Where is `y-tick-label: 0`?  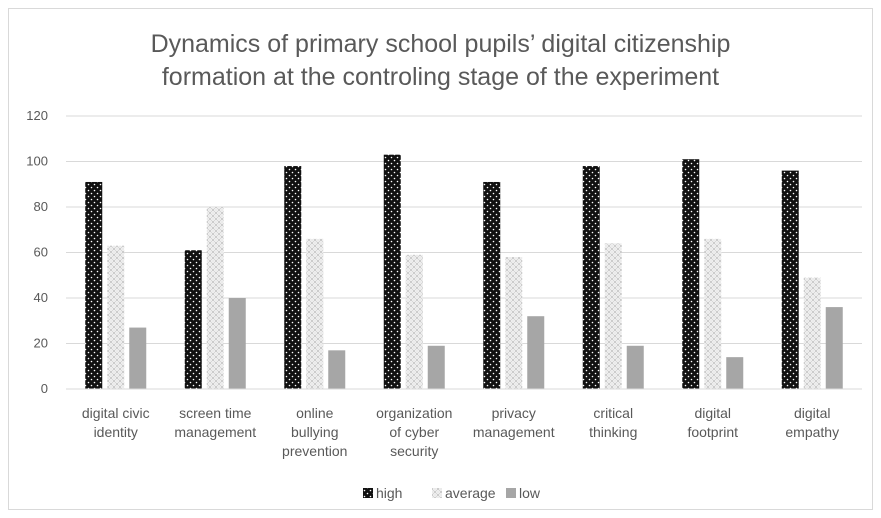
y-tick-label: 0 is located at coordinates (44, 388).